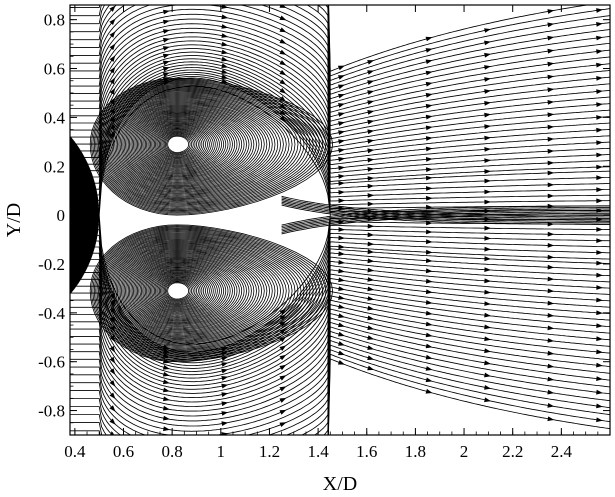 The image size is (615, 497). I want to click on separating-streamline, so click(209, 150).